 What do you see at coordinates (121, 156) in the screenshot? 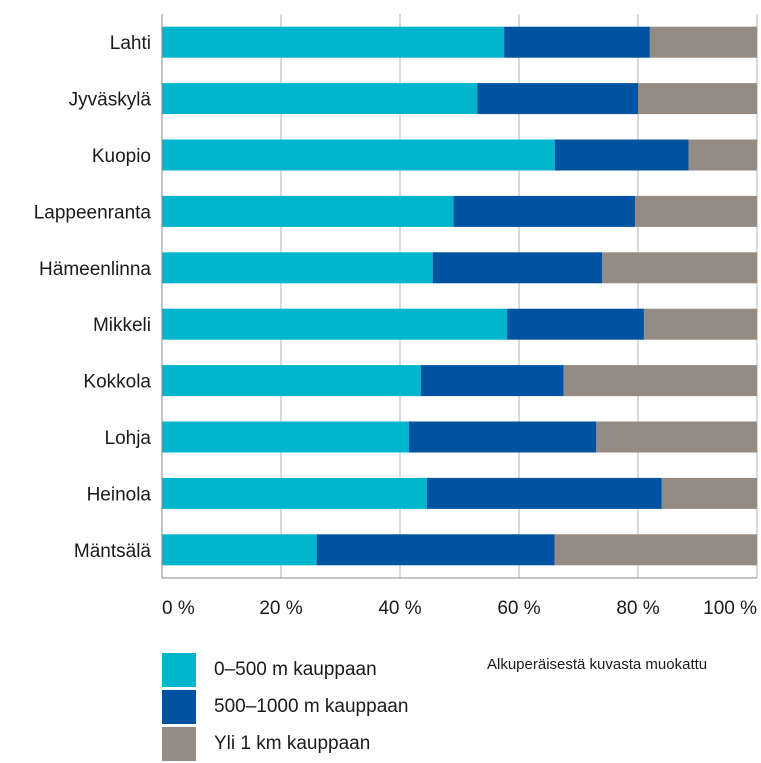
I see `category-label: Kuopio` at bounding box center [121, 156].